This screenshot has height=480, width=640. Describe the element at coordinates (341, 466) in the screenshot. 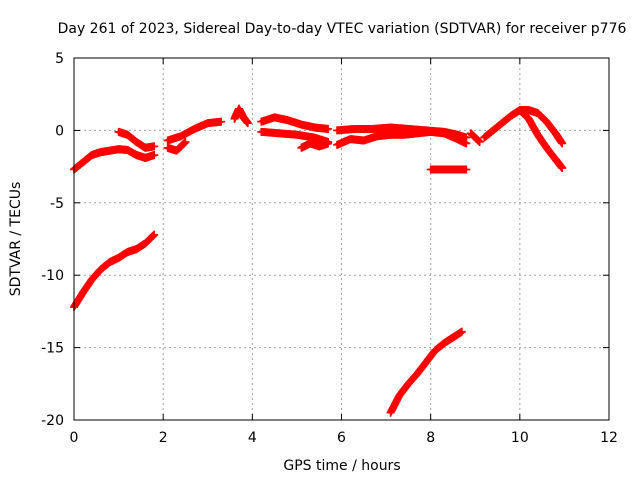

I see `x-axis-label: GPS time / hours` at that location.